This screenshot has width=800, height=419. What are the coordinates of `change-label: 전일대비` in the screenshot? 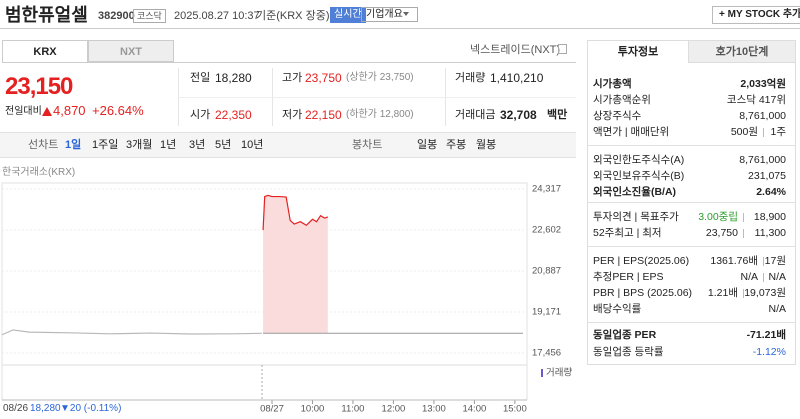 It's located at (23, 111).